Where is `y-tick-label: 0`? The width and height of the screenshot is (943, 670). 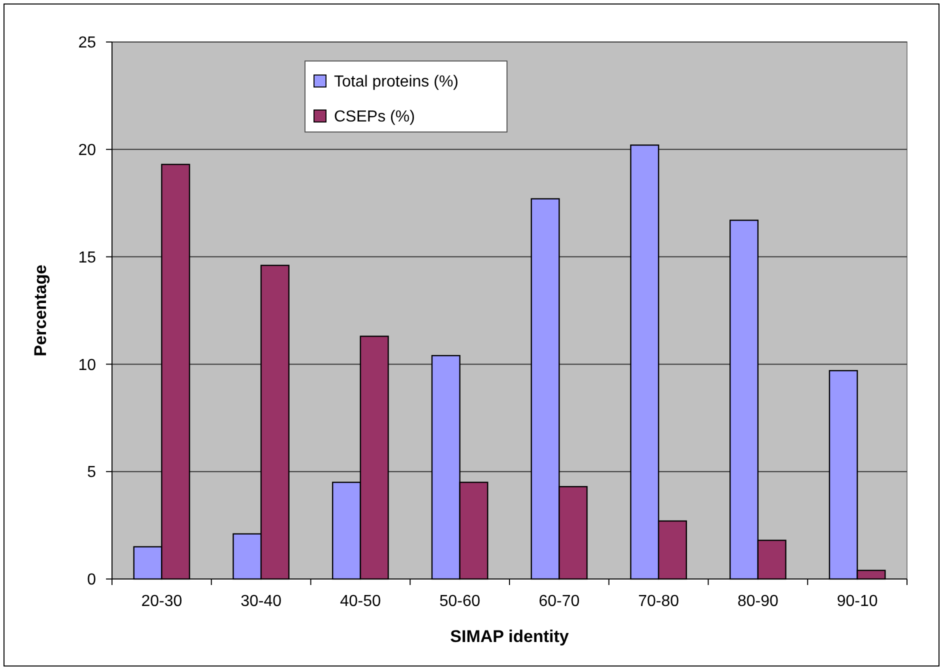
y-tick-label: 0 is located at coordinates (91, 580).